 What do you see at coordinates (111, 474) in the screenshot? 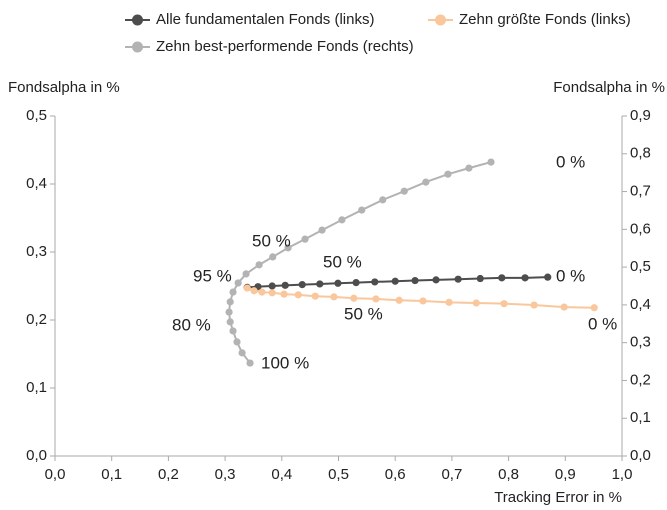
I see `x-tick-label: 0,1` at bounding box center [111, 474].